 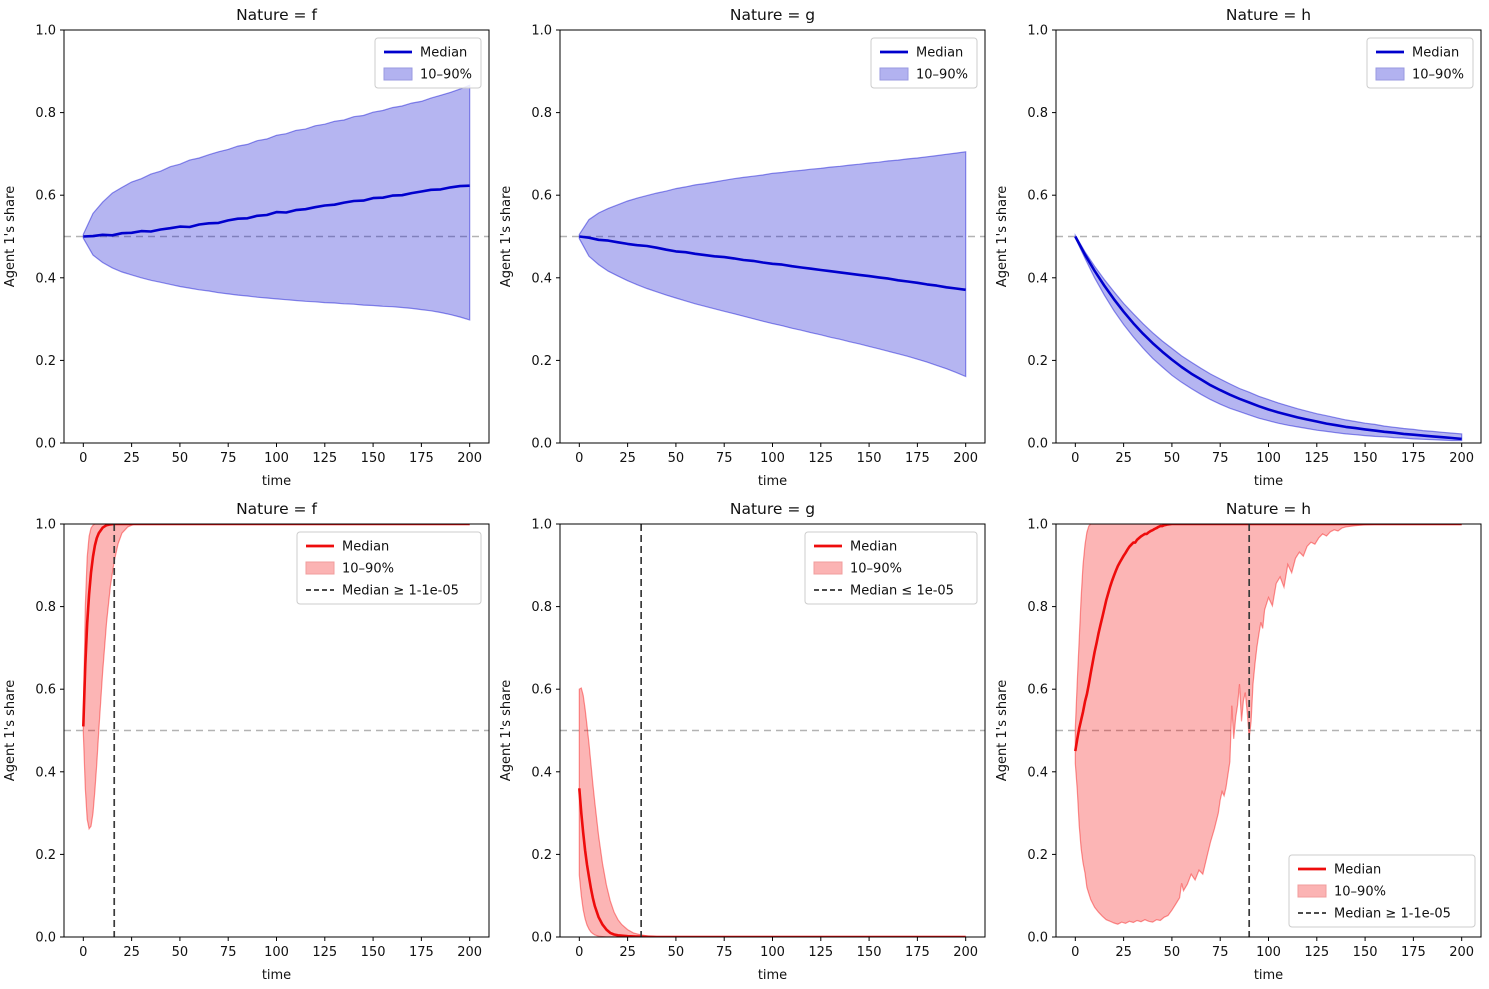 I want to click on legend-label: Median ≤ 1e-05, so click(x=902, y=591).